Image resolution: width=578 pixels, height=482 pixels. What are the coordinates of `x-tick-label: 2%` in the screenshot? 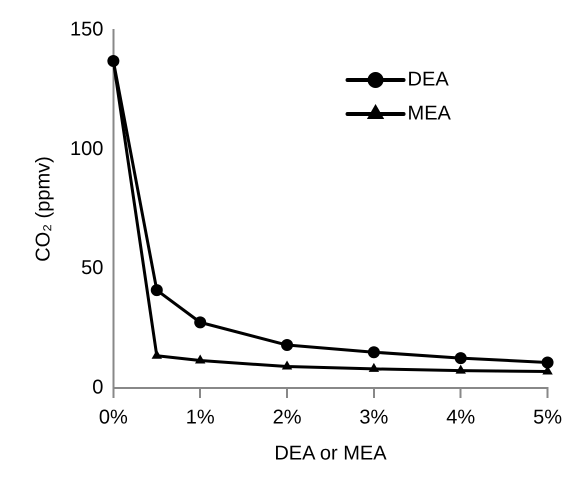 It's located at (287, 417).